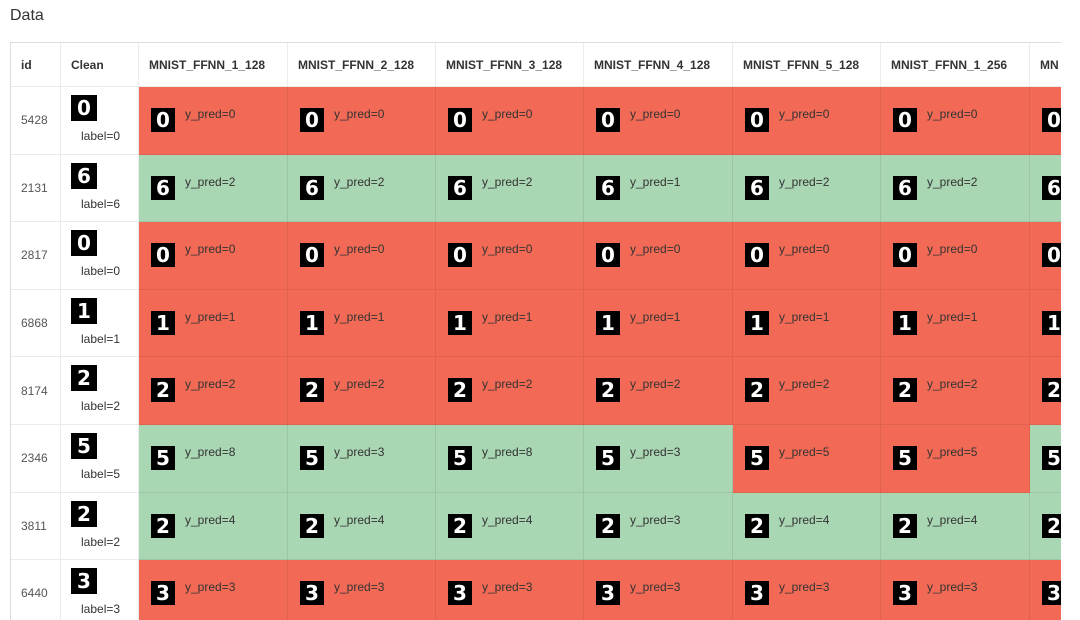 The height and width of the screenshot is (620, 1080). Describe the element at coordinates (36, 459) in the screenshot. I see `row-id: 2346` at that location.